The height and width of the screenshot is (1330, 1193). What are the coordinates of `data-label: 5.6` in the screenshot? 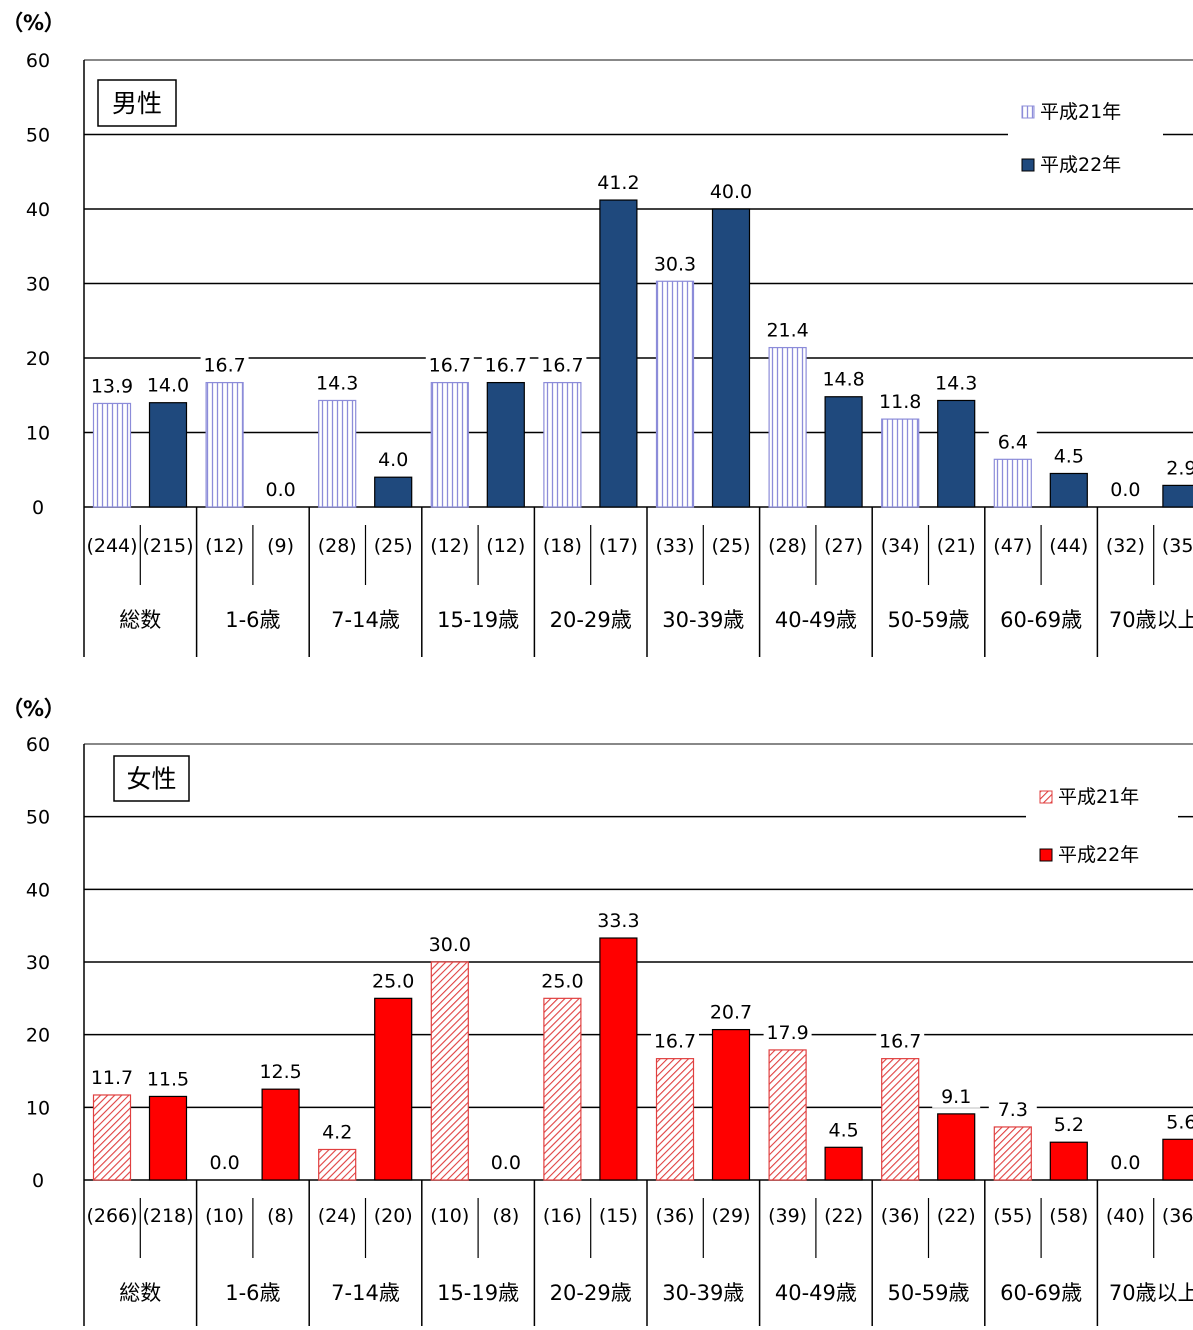 It's located at (1179, 1122).